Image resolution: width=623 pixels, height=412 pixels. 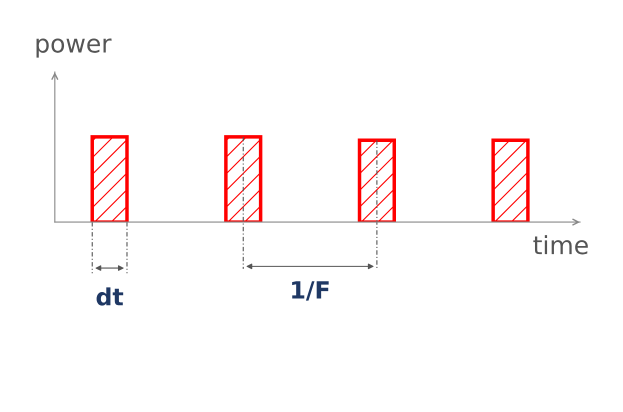 I want to click on y-axis-title: power, so click(x=74, y=48).